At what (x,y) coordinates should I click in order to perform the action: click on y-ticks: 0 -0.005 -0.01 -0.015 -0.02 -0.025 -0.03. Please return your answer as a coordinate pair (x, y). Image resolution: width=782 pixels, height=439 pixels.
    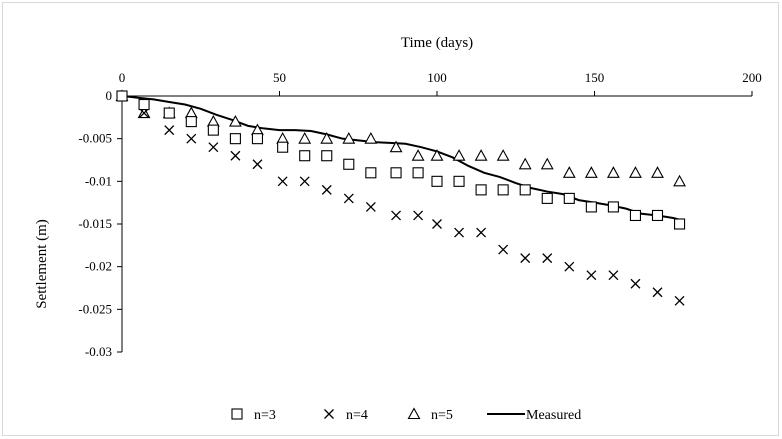
    Looking at the image, I should click on (100, 223).